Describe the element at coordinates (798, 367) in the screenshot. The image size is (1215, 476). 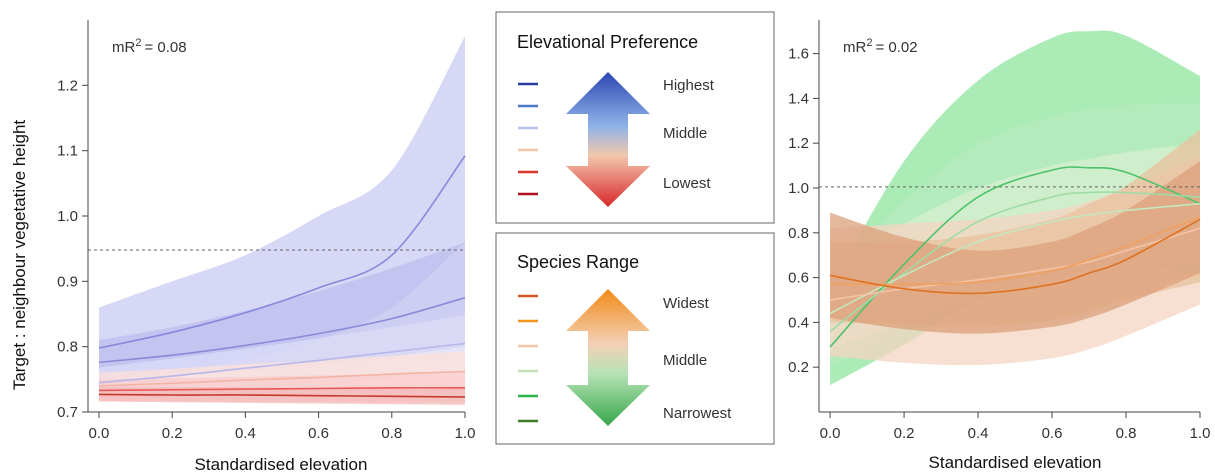
I see `right-y-tick-label: 0.2` at that location.